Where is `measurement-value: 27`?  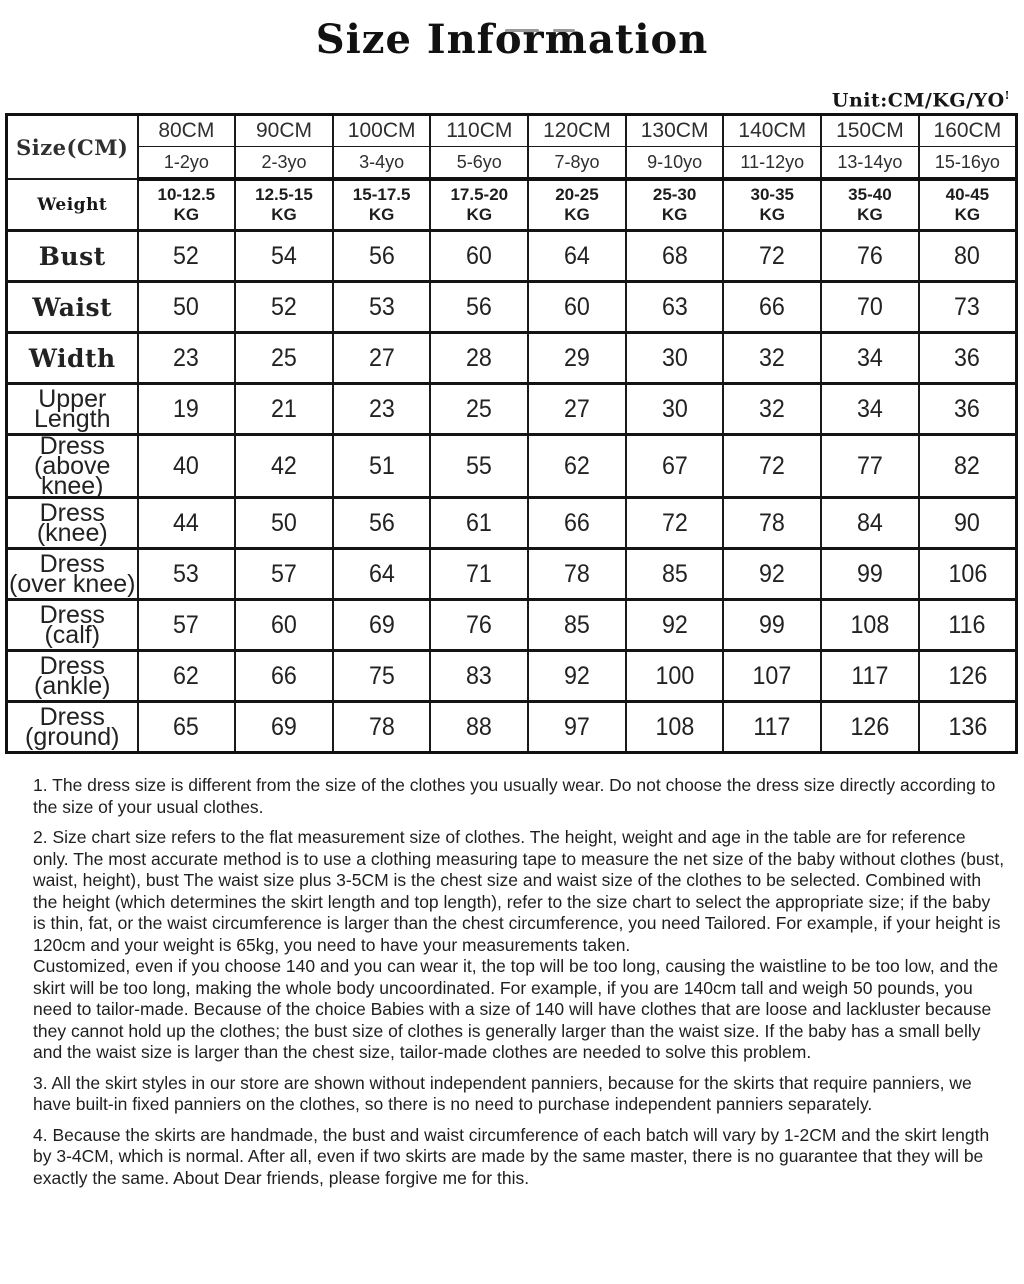
measurement-value: 27 is located at coordinates (577, 408).